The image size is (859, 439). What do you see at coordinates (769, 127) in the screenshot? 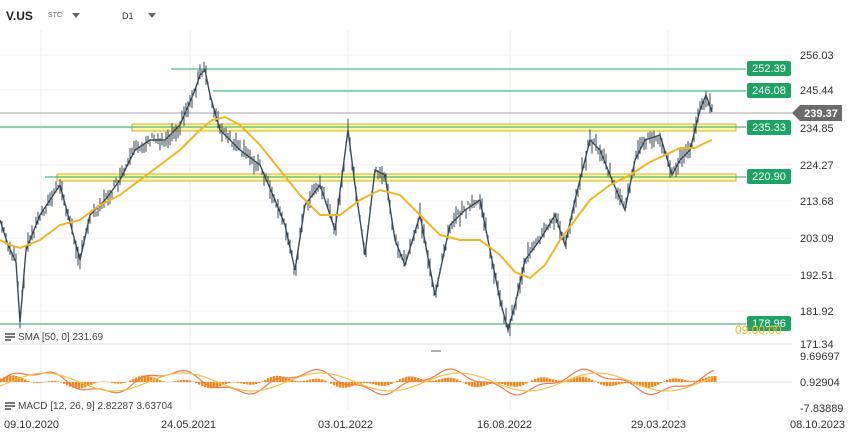
I see `level-badge: 235.33` at bounding box center [769, 127].